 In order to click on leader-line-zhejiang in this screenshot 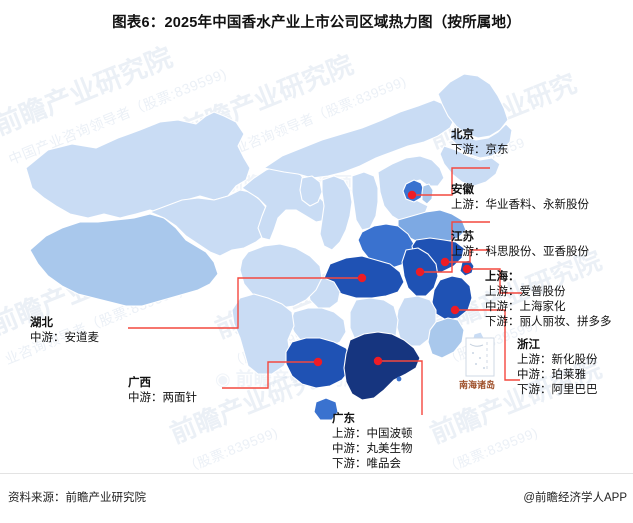, I will do `click(487, 345)`.